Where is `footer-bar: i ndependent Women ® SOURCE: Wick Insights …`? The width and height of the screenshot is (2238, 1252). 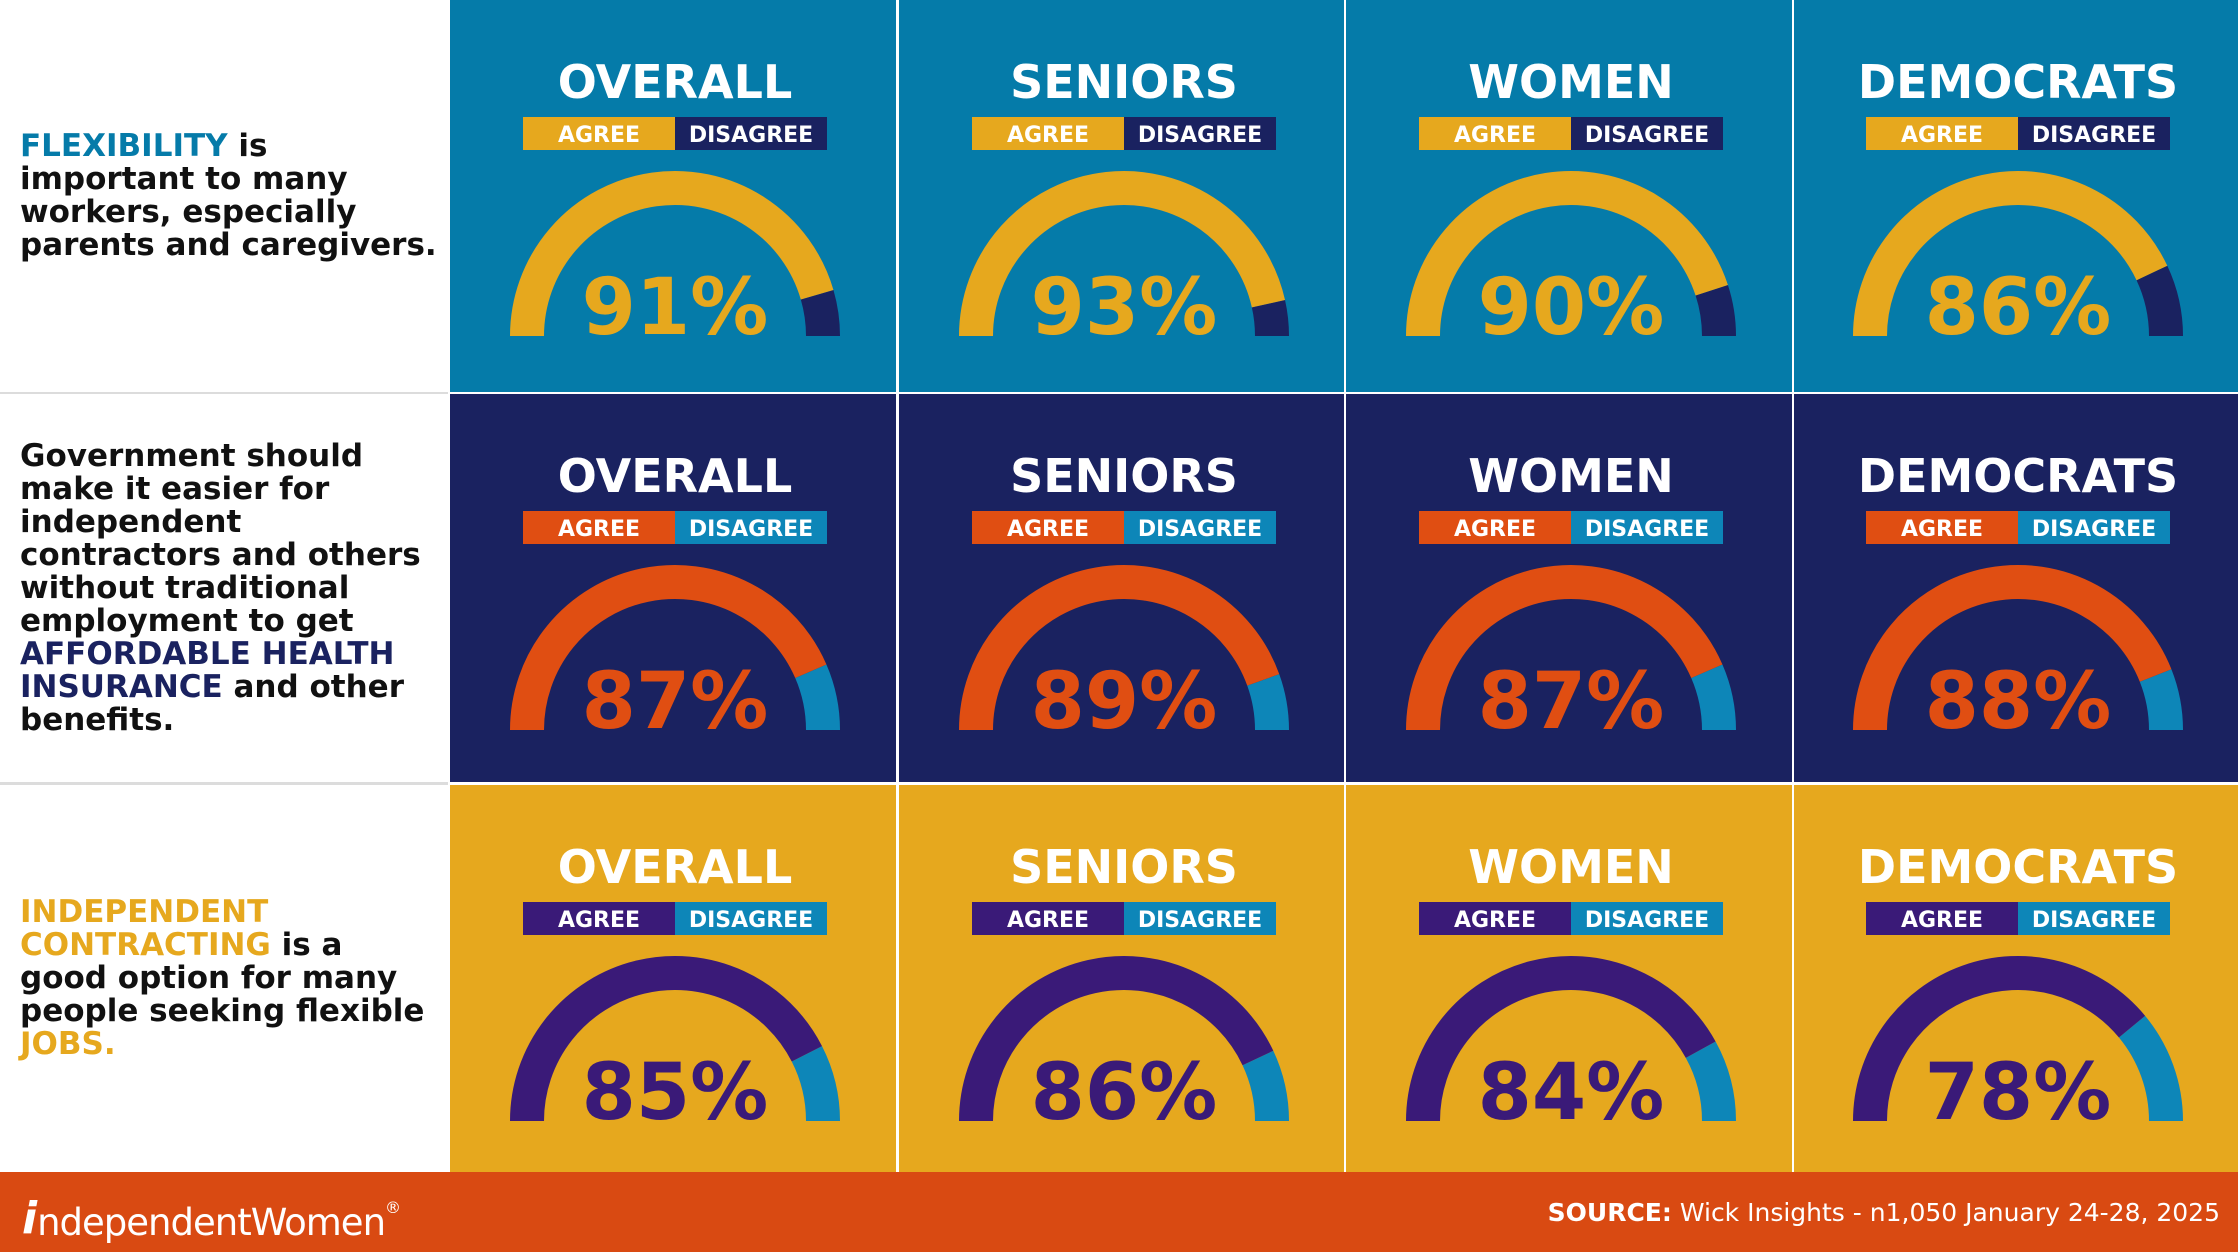 footer-bar: i ndependent Women ® SOURCE: Wick Insights … is located at coordinates (1119, 1212).